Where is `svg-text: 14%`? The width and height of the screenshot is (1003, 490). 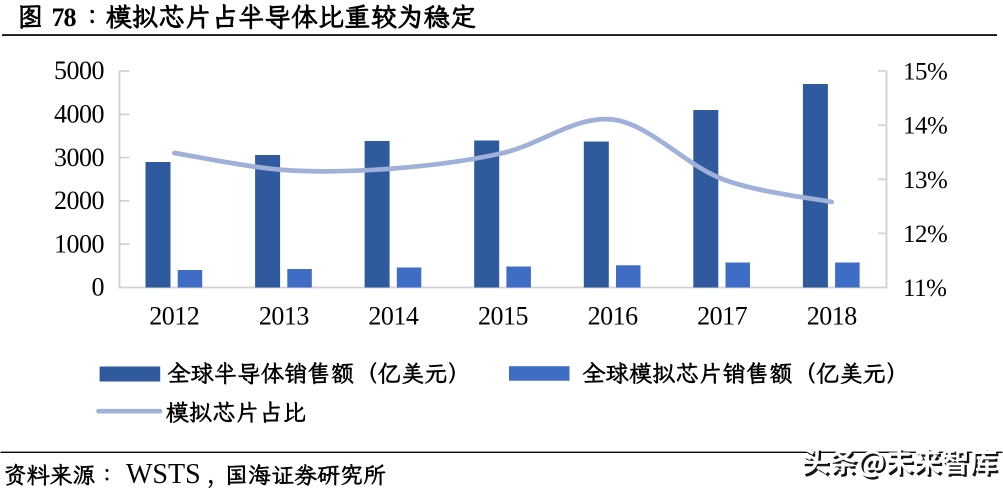
svg-text: 14% is located at coordinates (925, 126).